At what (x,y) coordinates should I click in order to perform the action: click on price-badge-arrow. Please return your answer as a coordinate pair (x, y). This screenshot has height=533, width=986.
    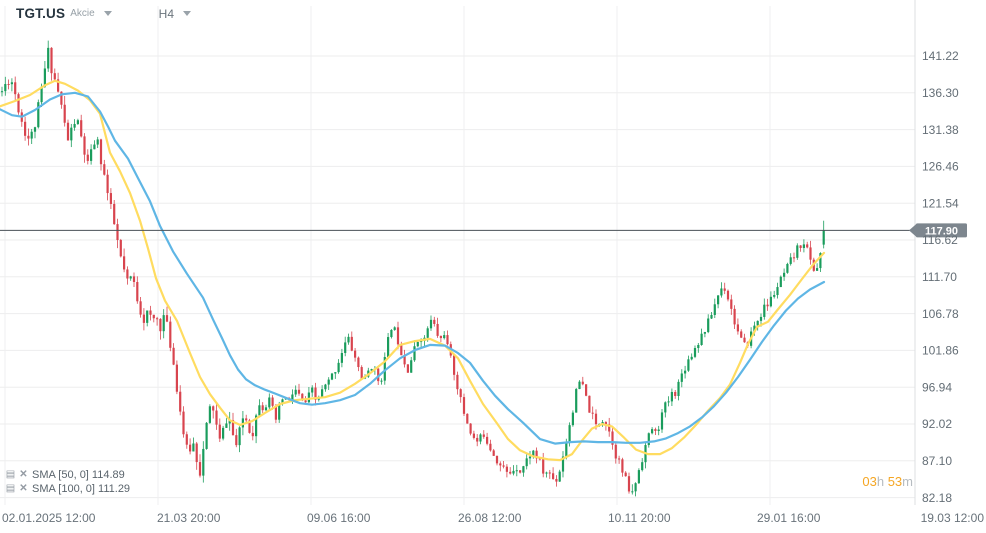
    Looking at the image, I should click on (913, 230).